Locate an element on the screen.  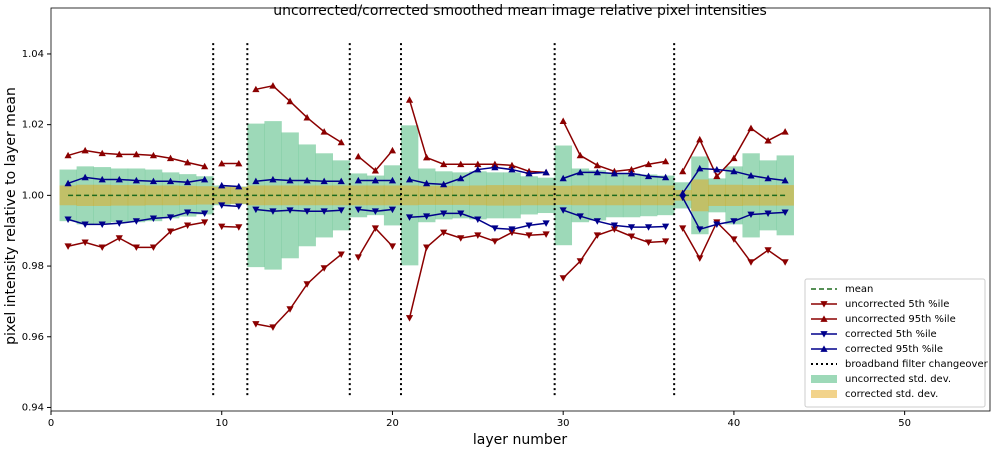
legend-label: corrected 95th %ile is located at coordinates (894, 349).